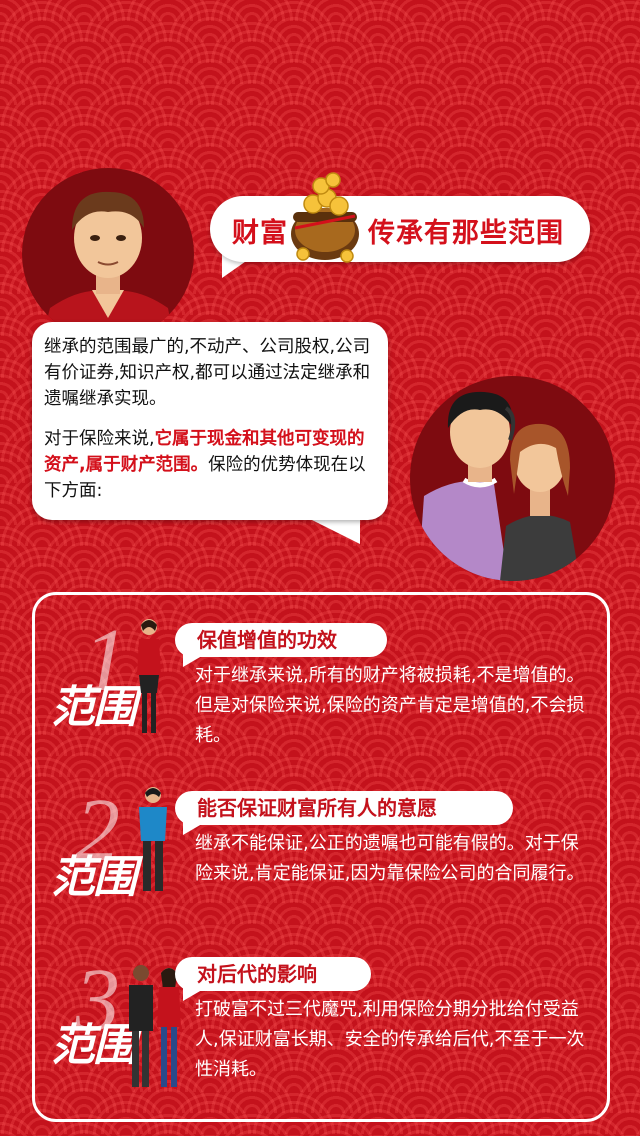 The image size is (640, 1136). I want to click on family-figure-icon, so click(155, 1026).